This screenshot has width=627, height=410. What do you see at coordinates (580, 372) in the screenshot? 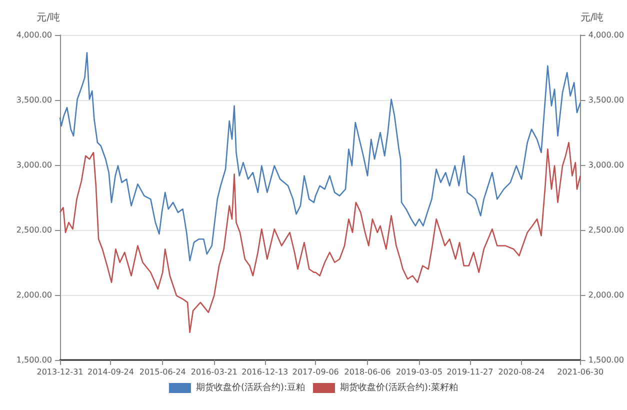
I see `x-tick-label: 2021-06-30` at bounding box center [580, 372].